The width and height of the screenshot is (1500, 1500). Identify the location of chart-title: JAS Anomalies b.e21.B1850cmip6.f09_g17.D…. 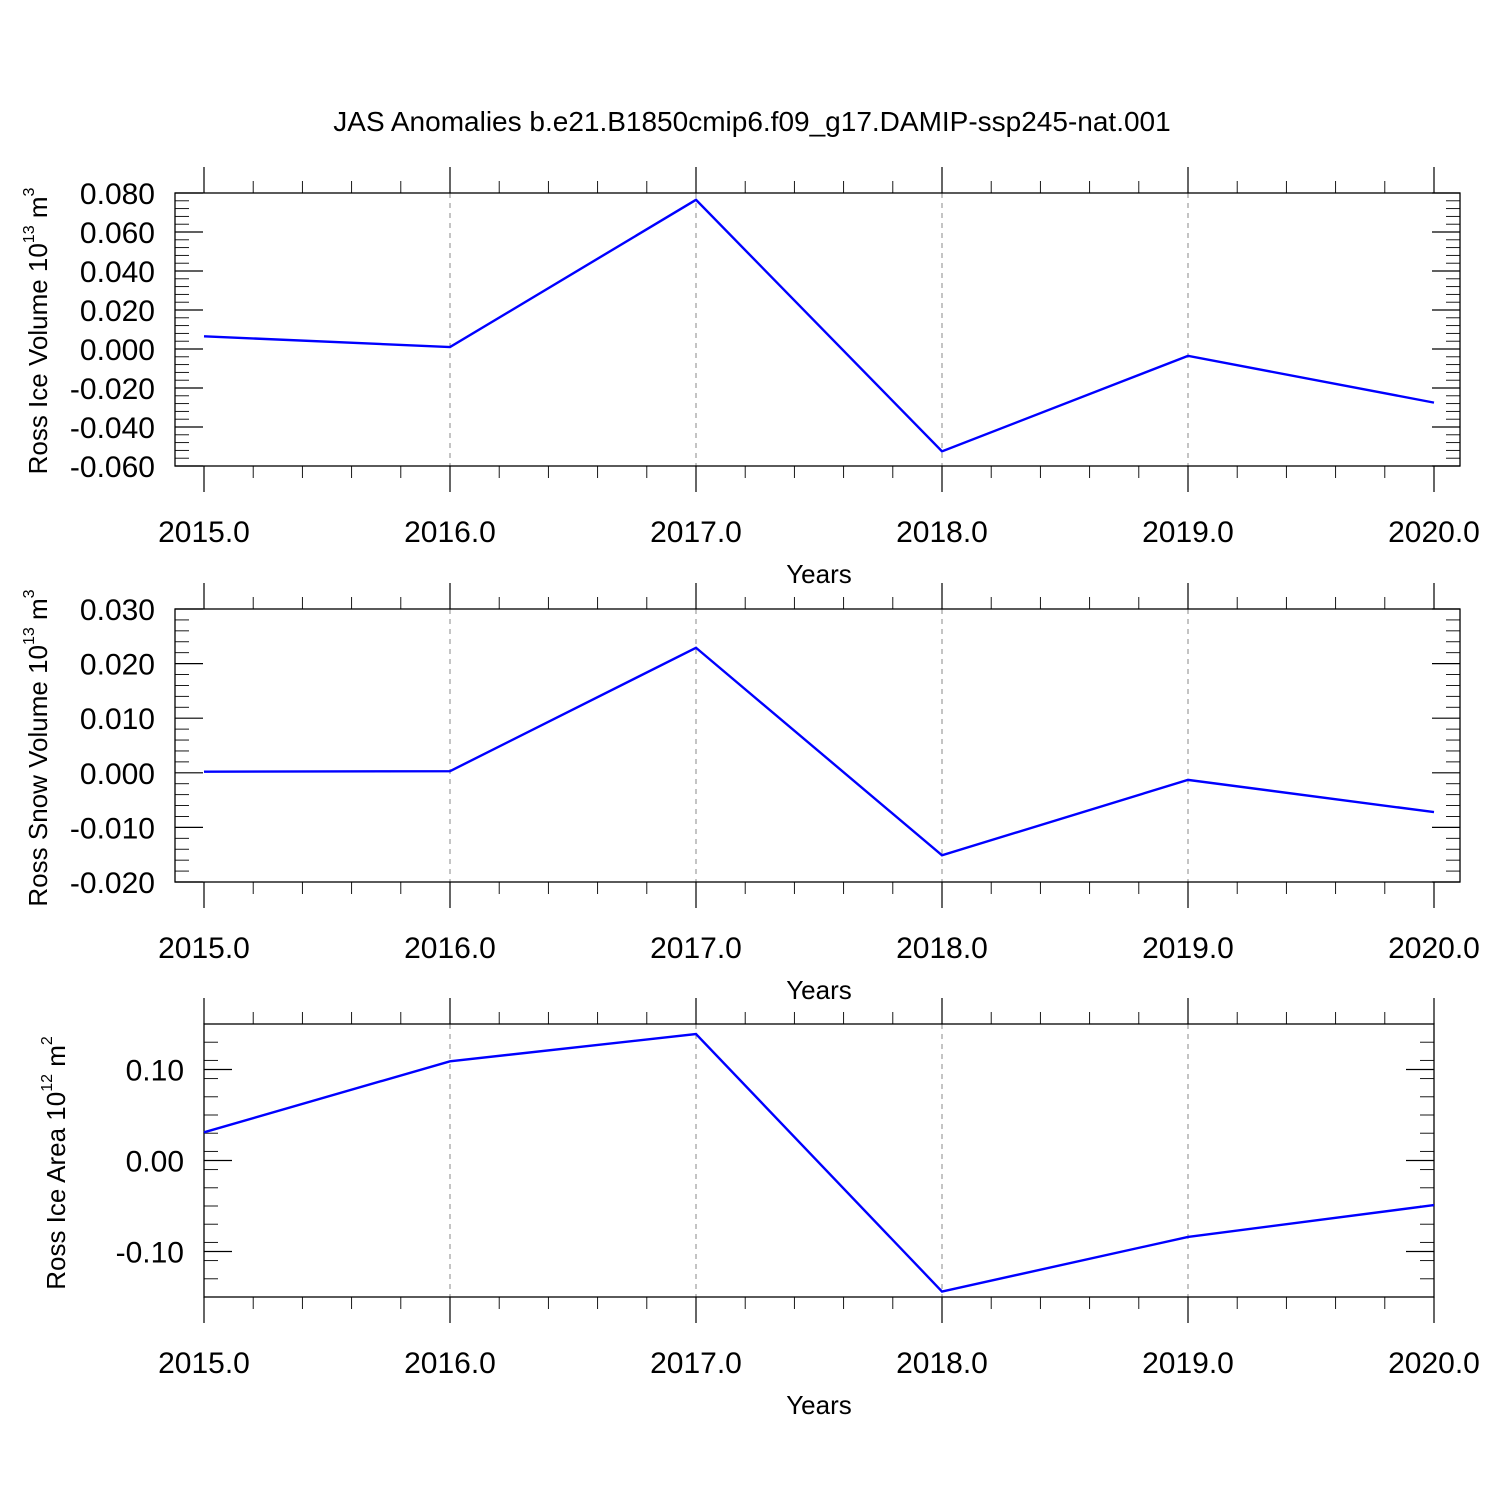
(751, 121).